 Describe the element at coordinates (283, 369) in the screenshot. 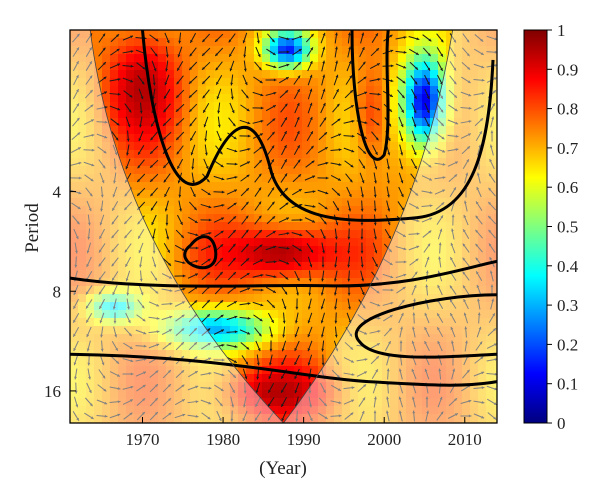

I see `significance-contour` at that location.